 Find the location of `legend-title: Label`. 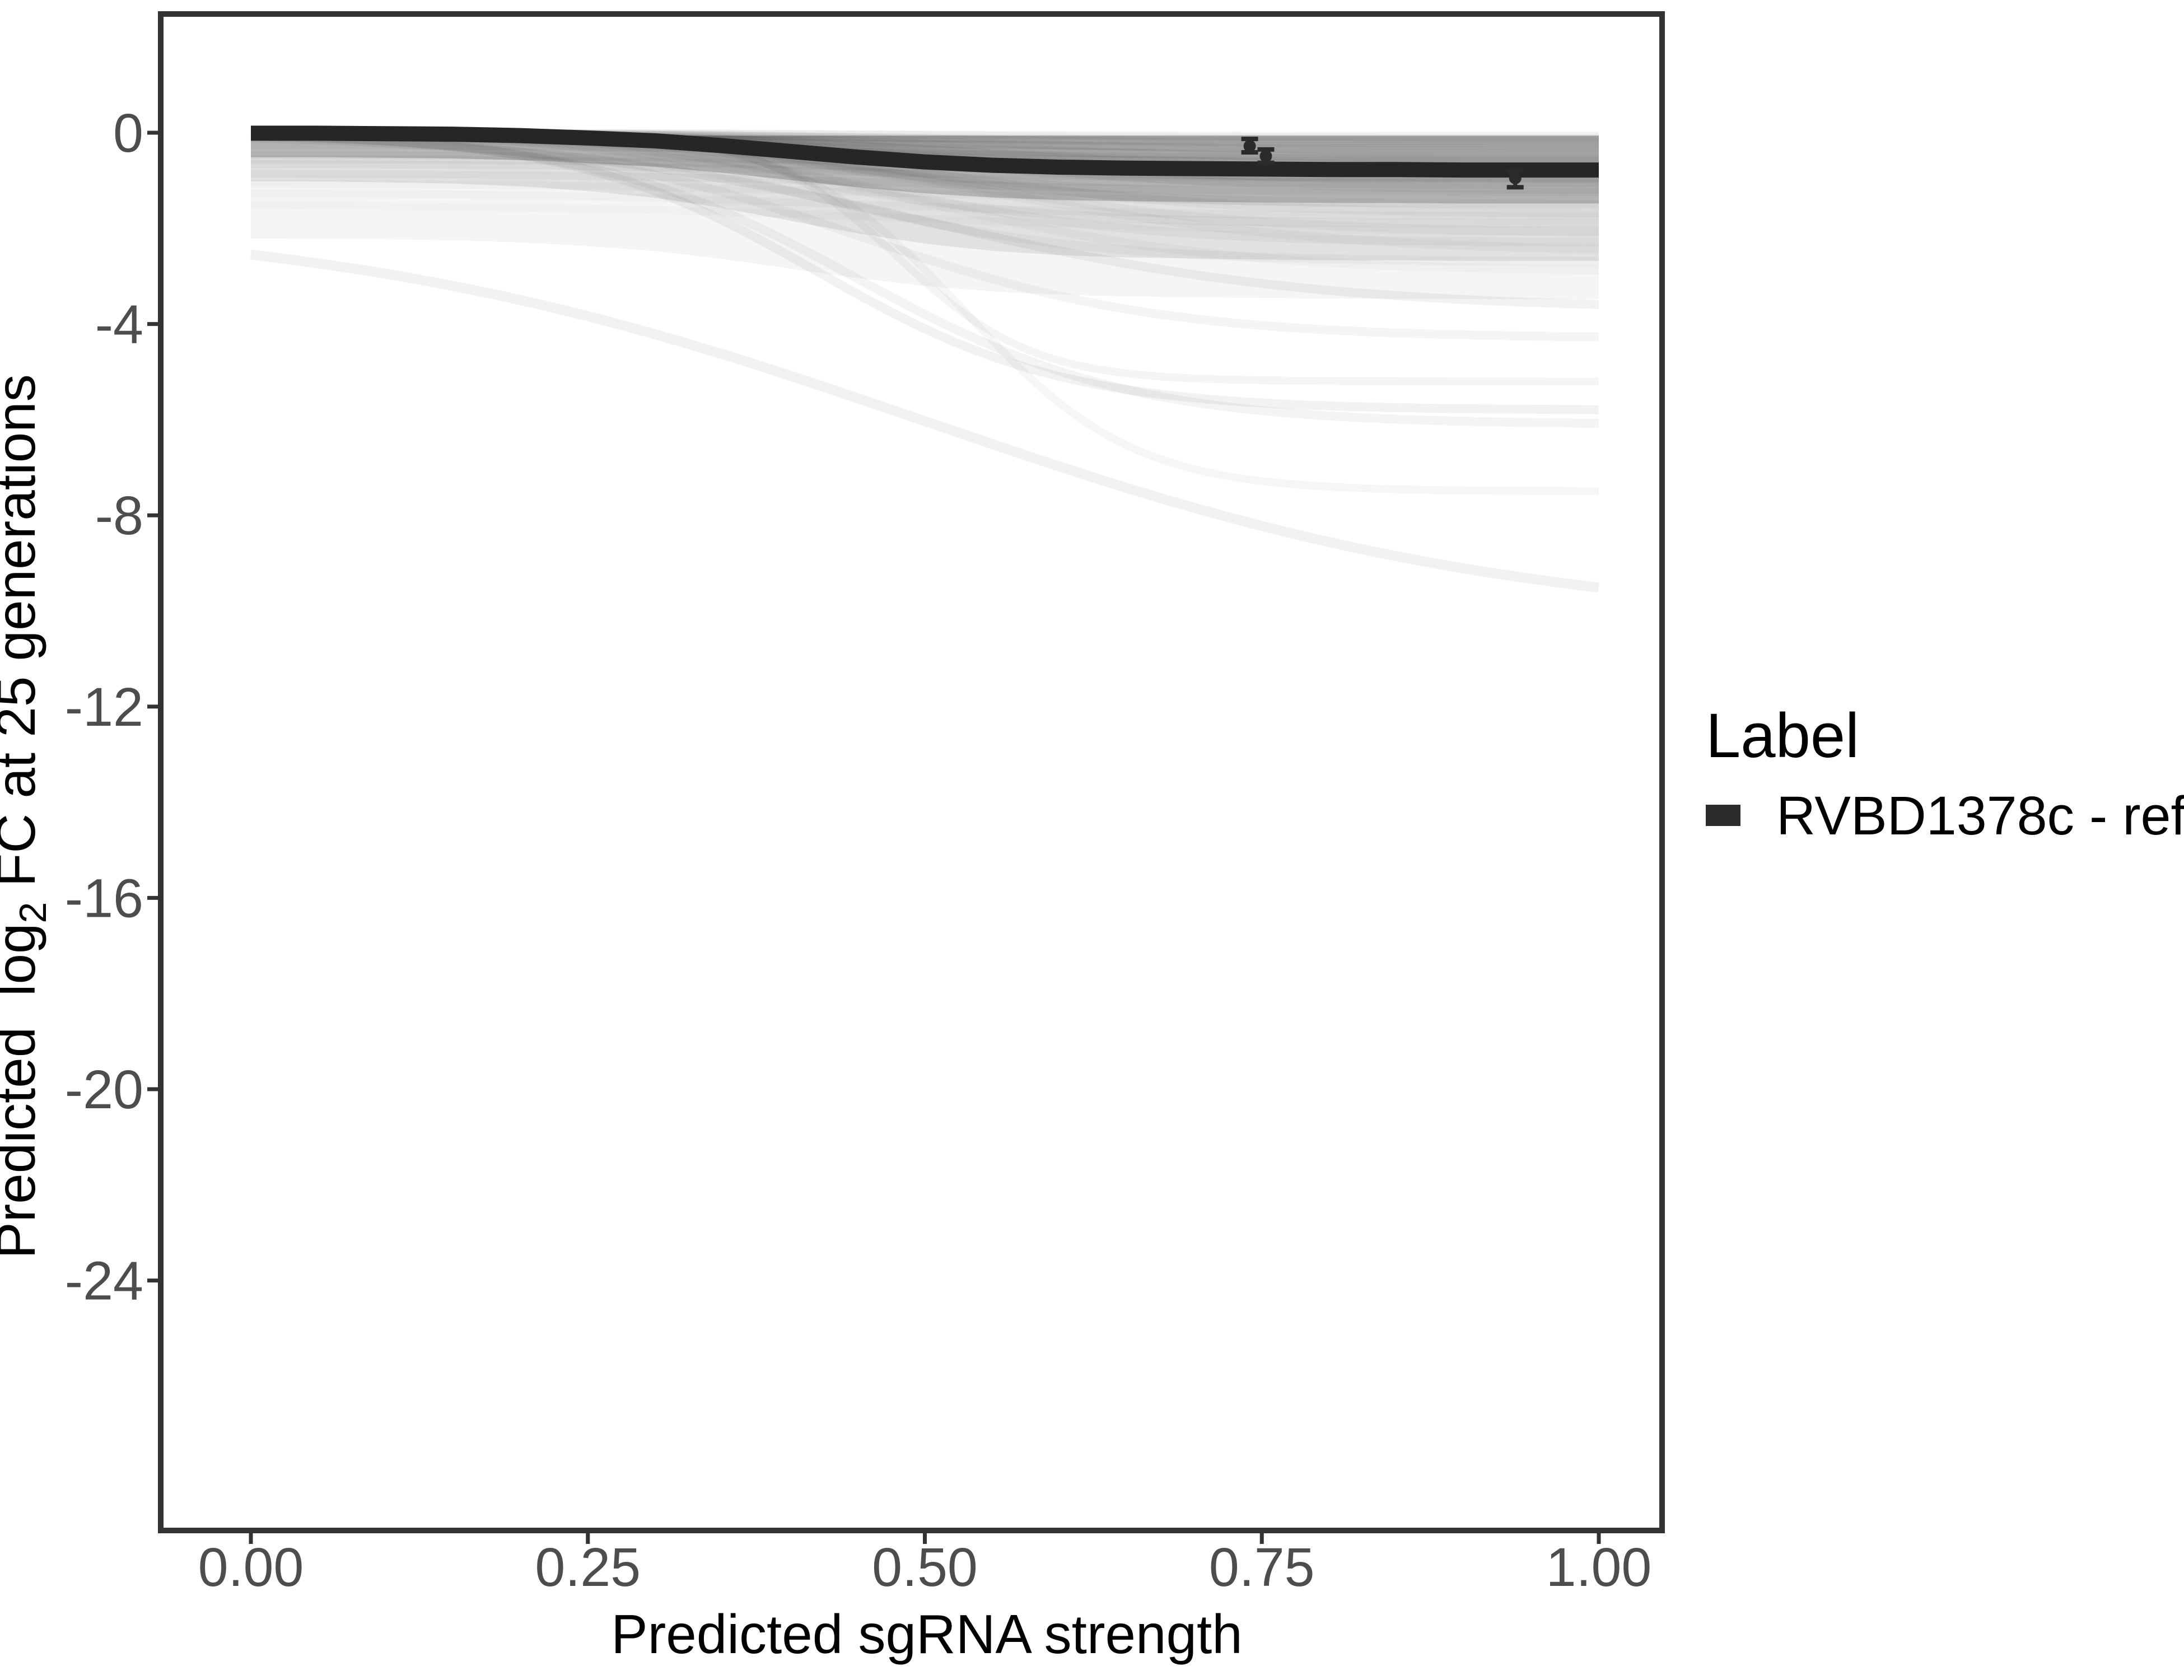

legend-title: Label is located at coordinates (1783, 736).